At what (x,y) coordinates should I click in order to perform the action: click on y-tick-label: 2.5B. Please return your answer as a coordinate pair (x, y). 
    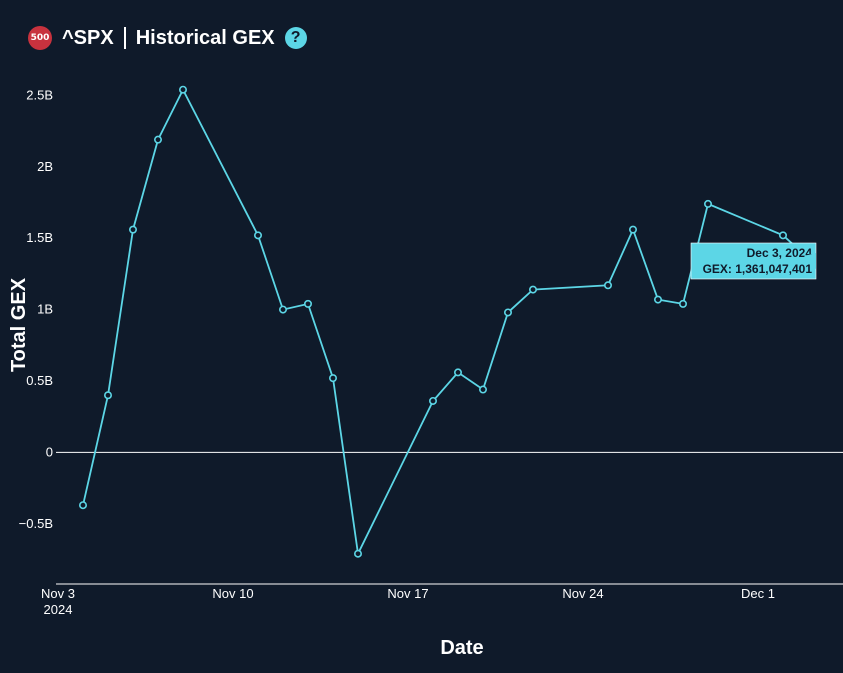
    Looking at the image, I should click on (39, 94).